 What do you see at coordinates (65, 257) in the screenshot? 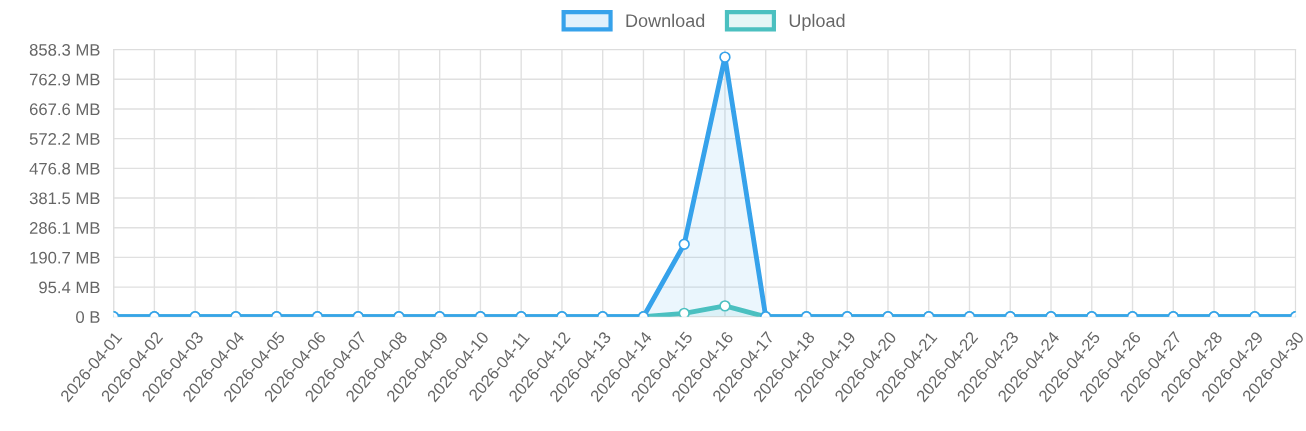
I see `y-tick-label: 190.7 MB` at bounding box center [65, 257].